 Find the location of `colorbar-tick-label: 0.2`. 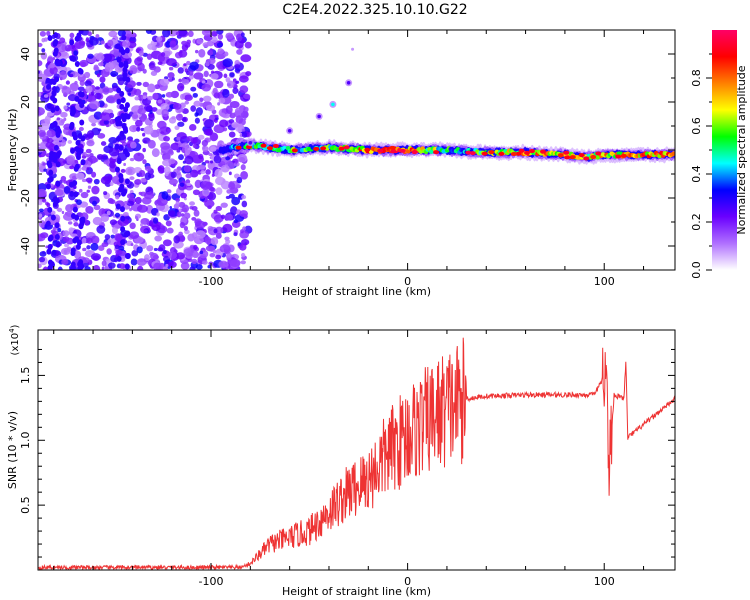

colorbar-tick-label: 0.2 is located at coordinates (696, 222).